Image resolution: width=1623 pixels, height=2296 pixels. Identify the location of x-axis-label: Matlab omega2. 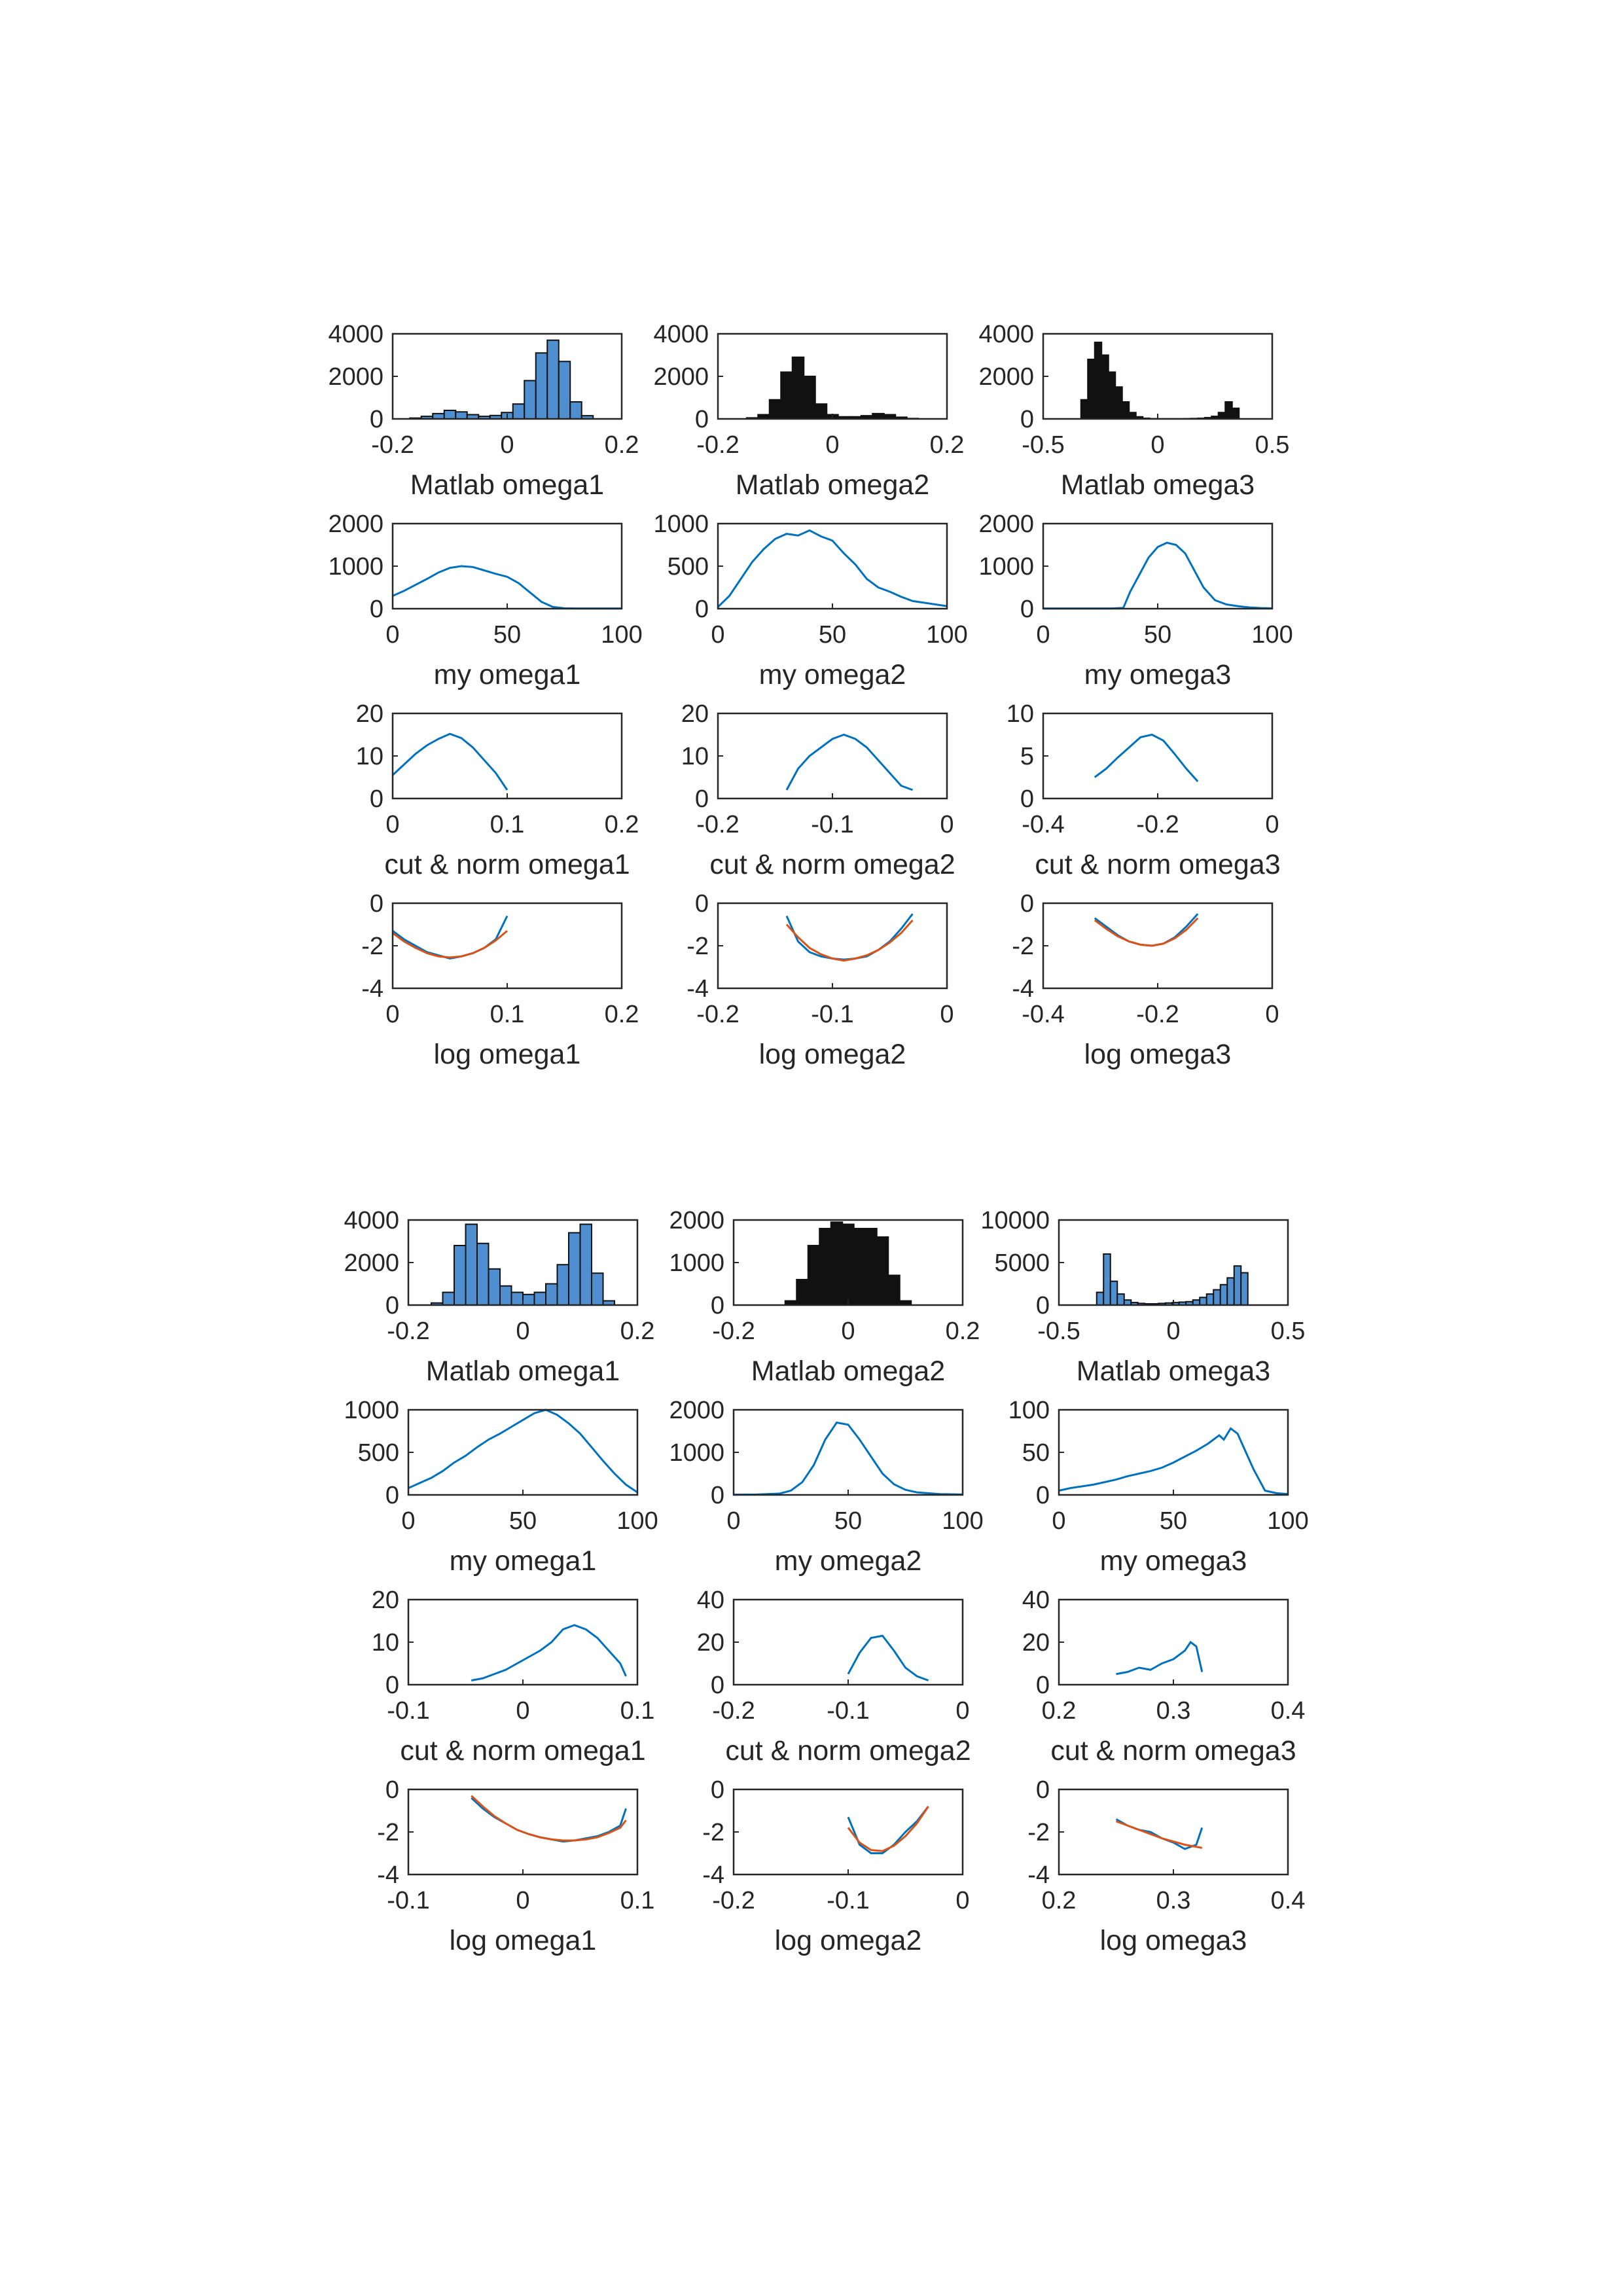
(832, 485).